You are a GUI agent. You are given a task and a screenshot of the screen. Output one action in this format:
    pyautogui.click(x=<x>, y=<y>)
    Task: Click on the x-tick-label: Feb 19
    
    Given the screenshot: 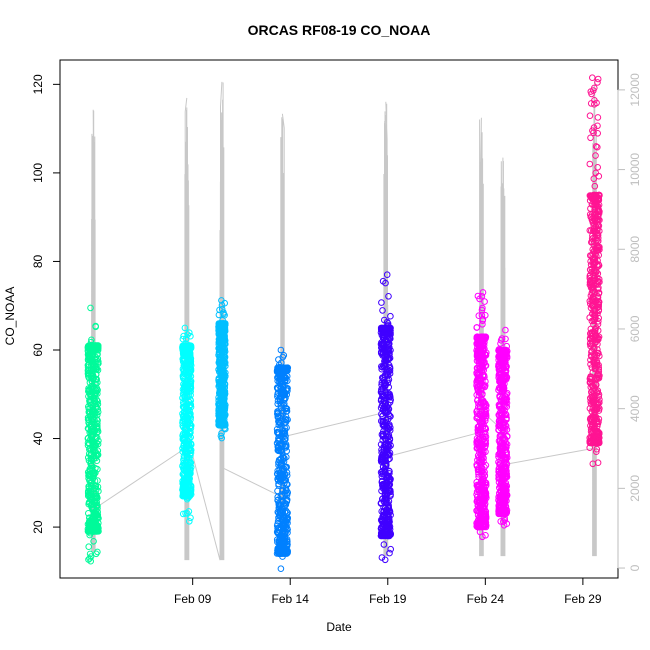 What is the action you would take?
    pyautogui.click(x=388, y=599)
    